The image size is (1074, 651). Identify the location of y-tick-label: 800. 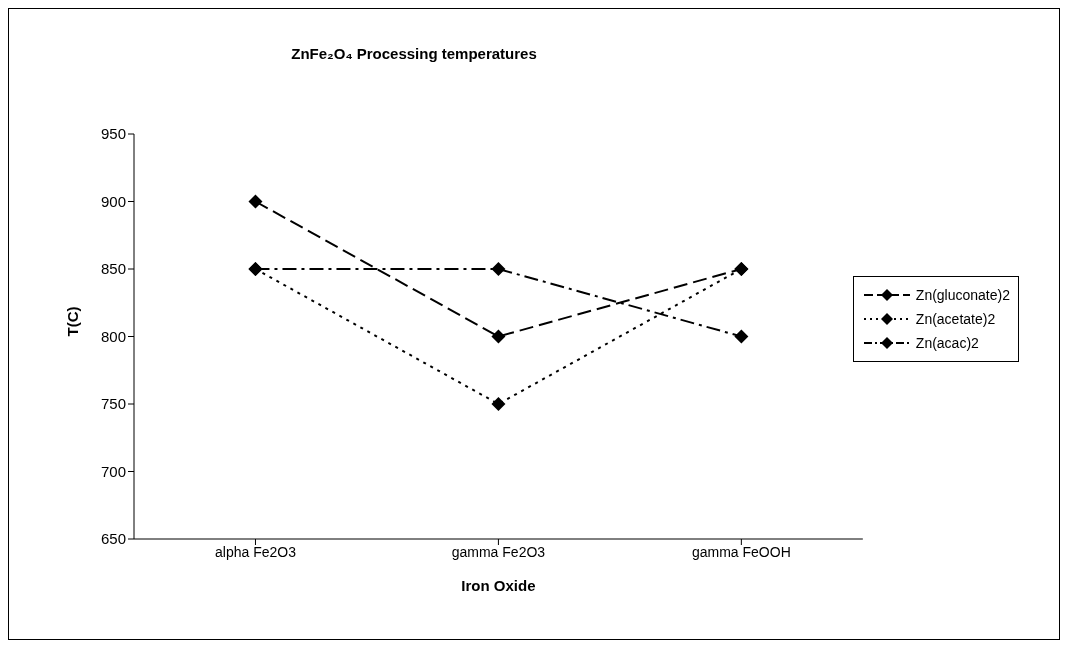
(113, 336).